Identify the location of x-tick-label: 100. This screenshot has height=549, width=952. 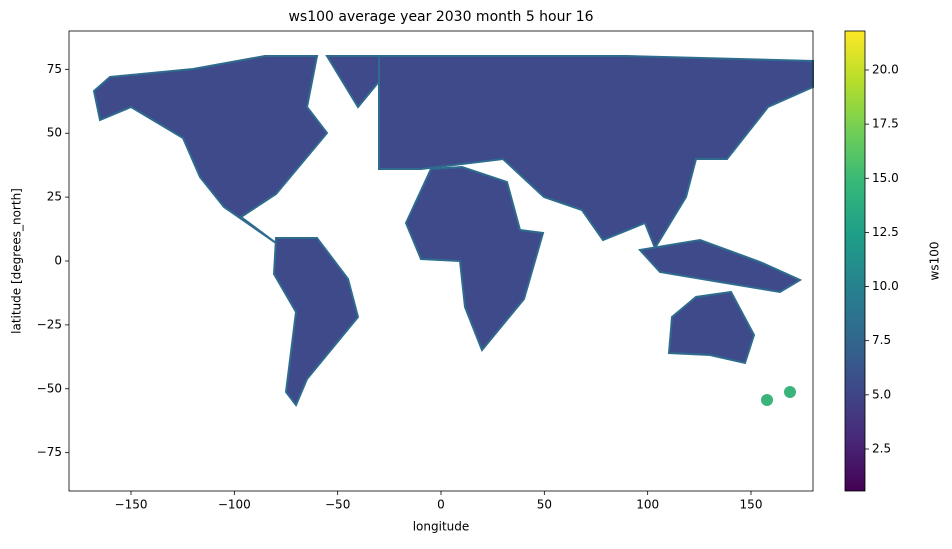
(647, 505).